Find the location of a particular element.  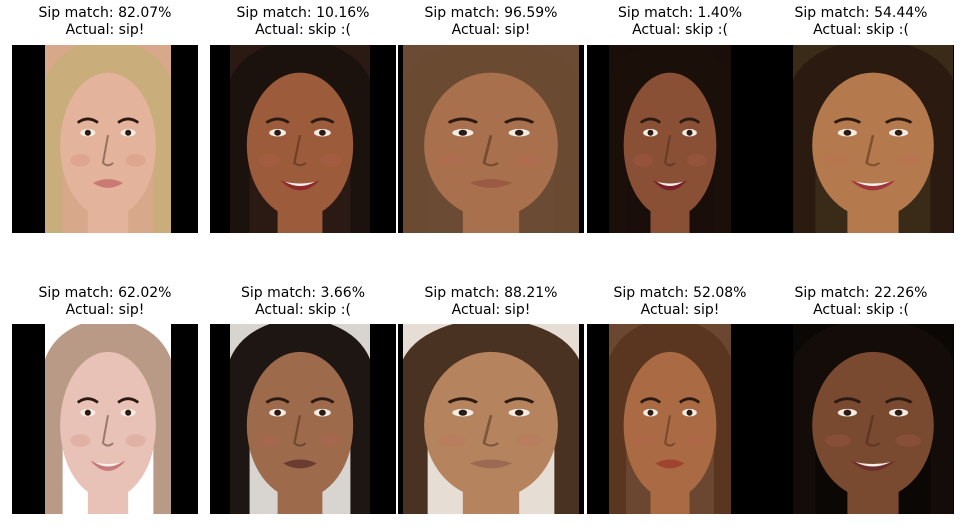

sip-match-label: Sip match: 22.26% is located at coordinates (861, 293).